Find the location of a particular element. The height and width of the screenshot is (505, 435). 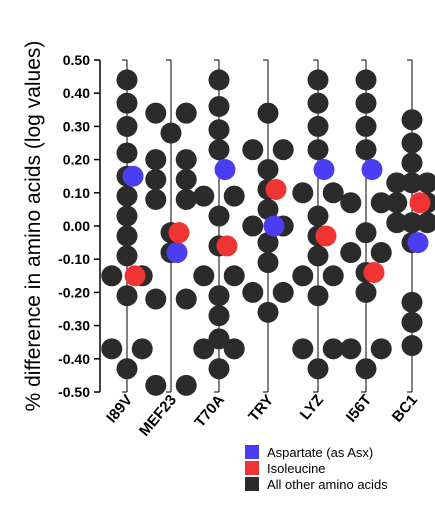

category-label: I56T is located at coordinates (359, 409).